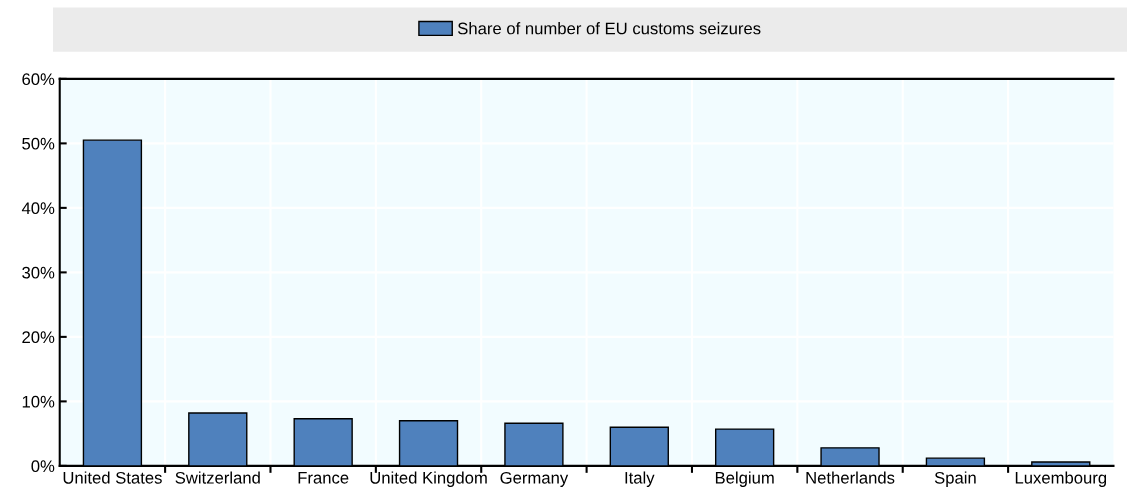 This screenshot has width=1127, height=493. Describe the element at coordinates (38, 272) in the screenshot. I see `y-tick-label: 30%` at that location.